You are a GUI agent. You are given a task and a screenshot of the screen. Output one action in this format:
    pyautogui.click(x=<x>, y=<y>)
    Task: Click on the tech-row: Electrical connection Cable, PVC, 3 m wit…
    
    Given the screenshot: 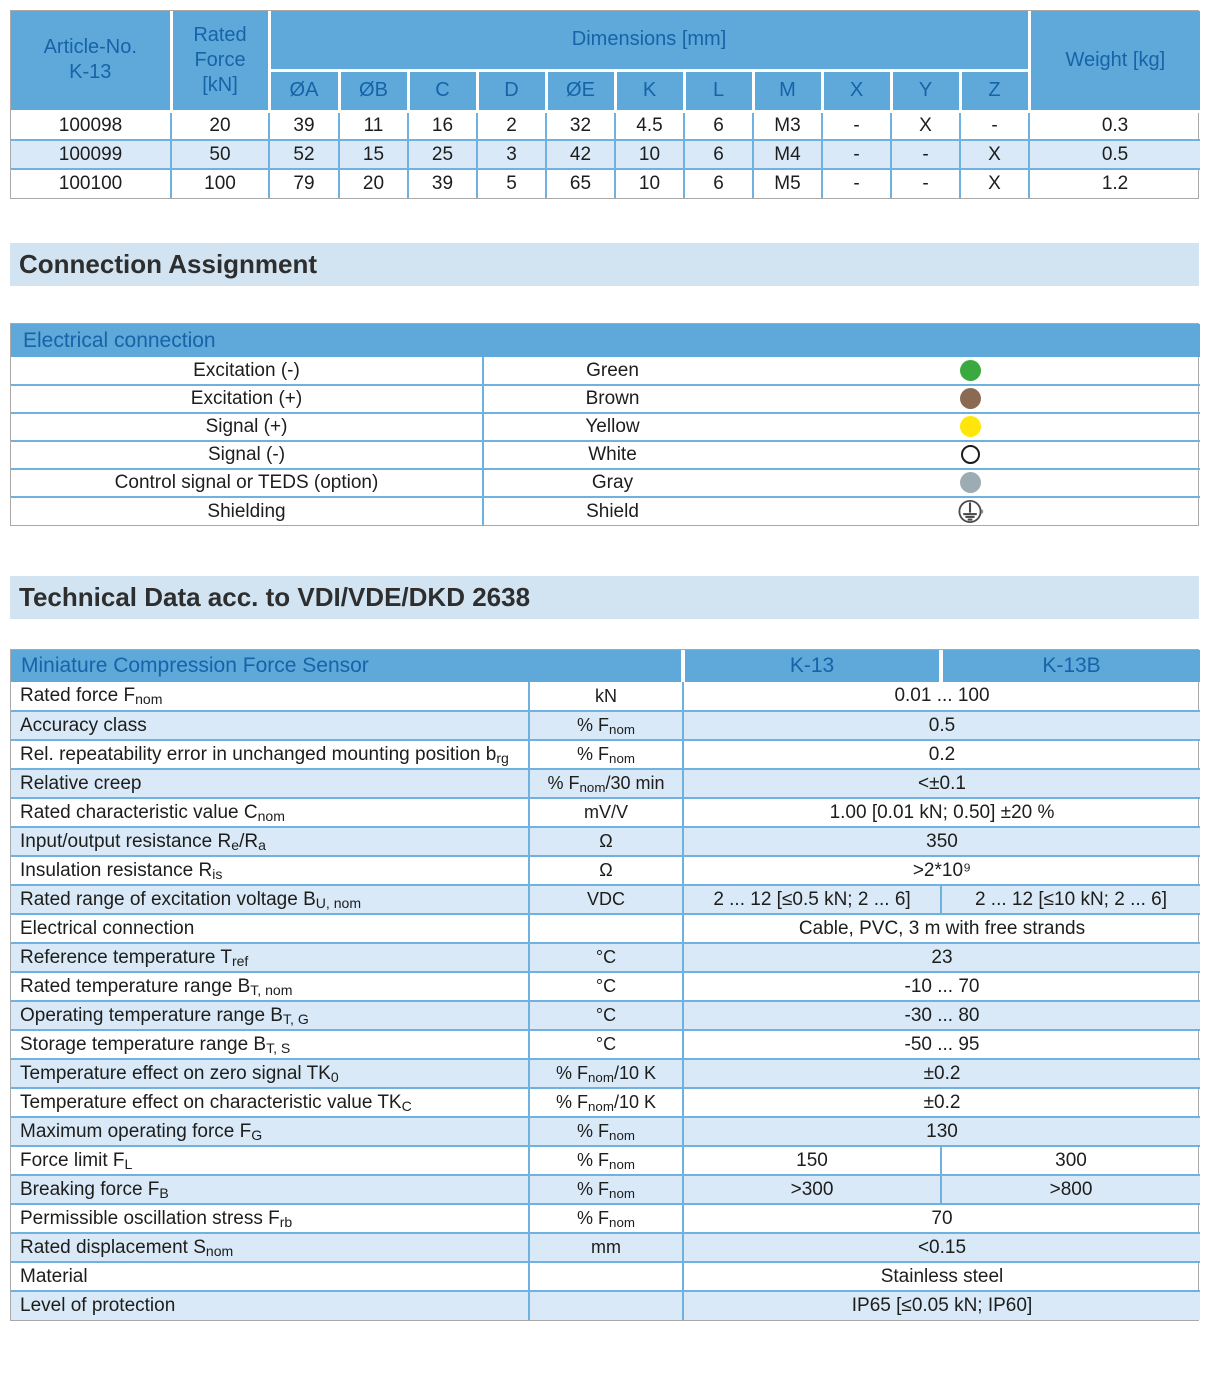 What is the action you would take?
    pyautogui.click(x=605, y=928)
    